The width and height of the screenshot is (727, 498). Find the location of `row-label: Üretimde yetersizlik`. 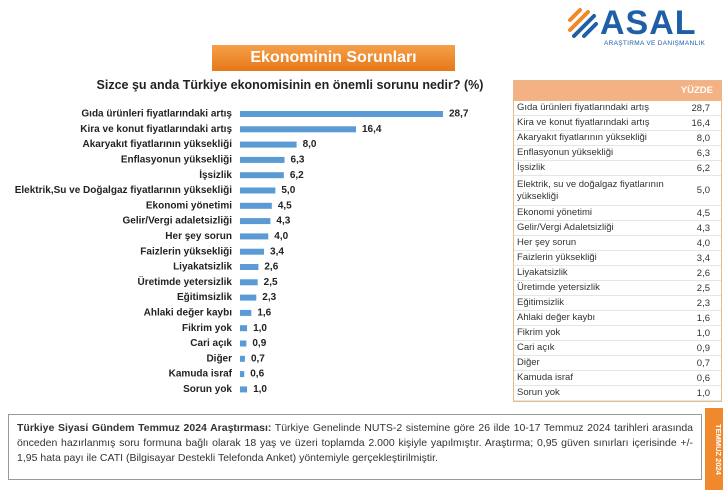

row-label: Üretimde yetersizlik is located at coordinates (558, 287).